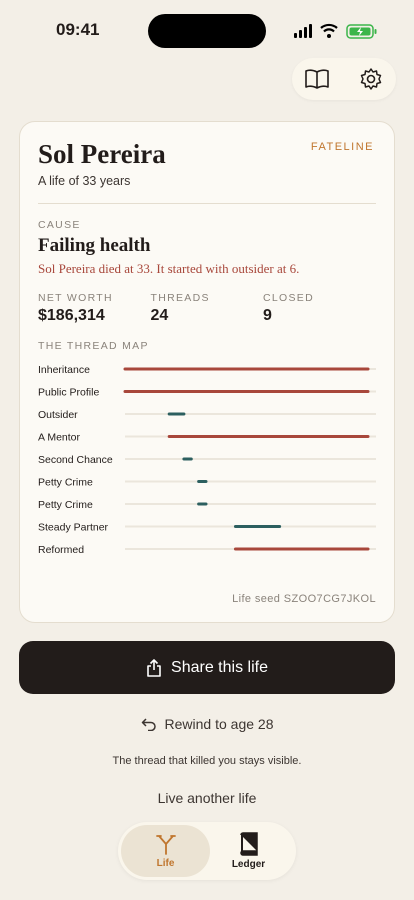 The image size is (414, 900). What do you see at coordinates (68, 393) in the screenshot?
I see `thread-label: Public Profile` at bounding box center [68, 393].